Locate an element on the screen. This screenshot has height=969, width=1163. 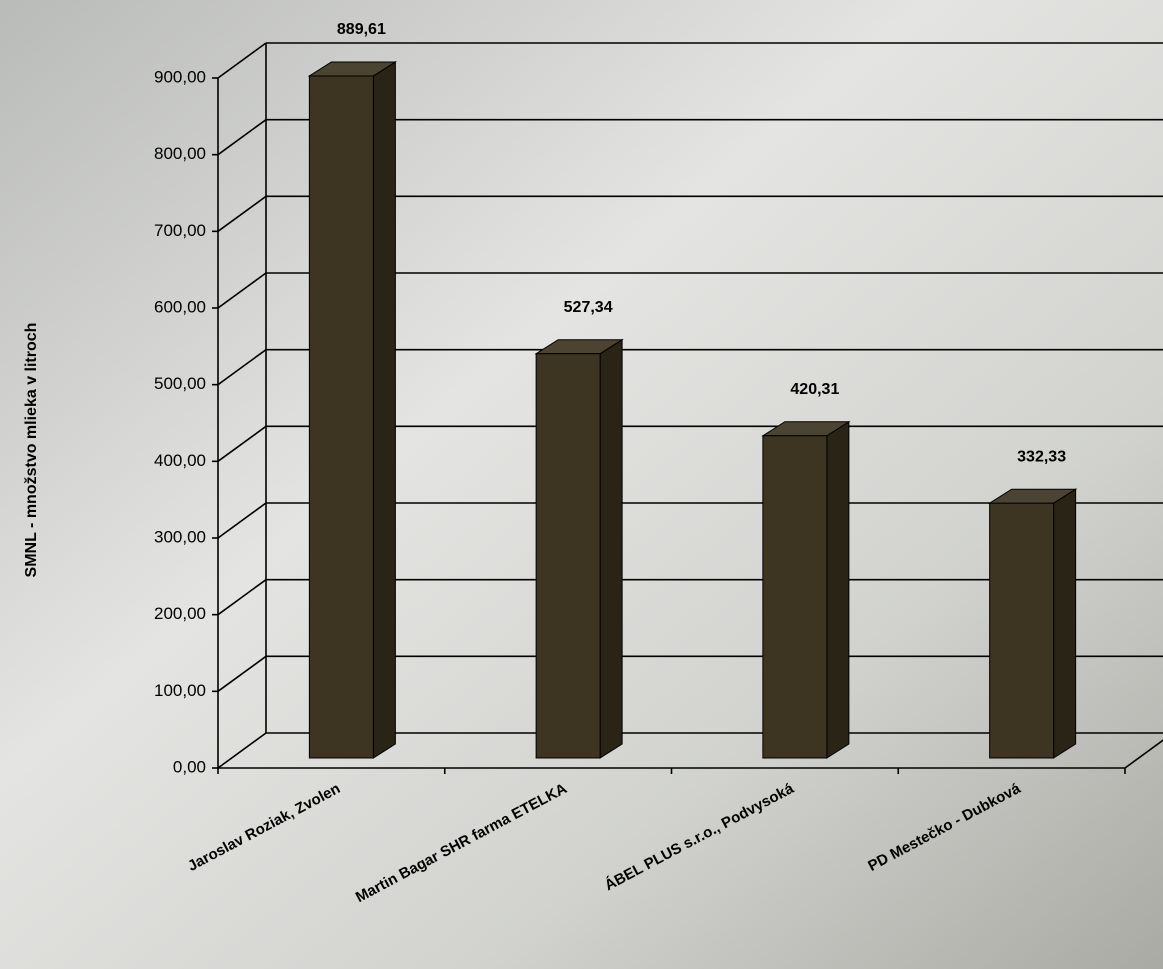
y-axis-label: SMNL - množstvo mlieka v litroch is located at coordinates (31, 450).